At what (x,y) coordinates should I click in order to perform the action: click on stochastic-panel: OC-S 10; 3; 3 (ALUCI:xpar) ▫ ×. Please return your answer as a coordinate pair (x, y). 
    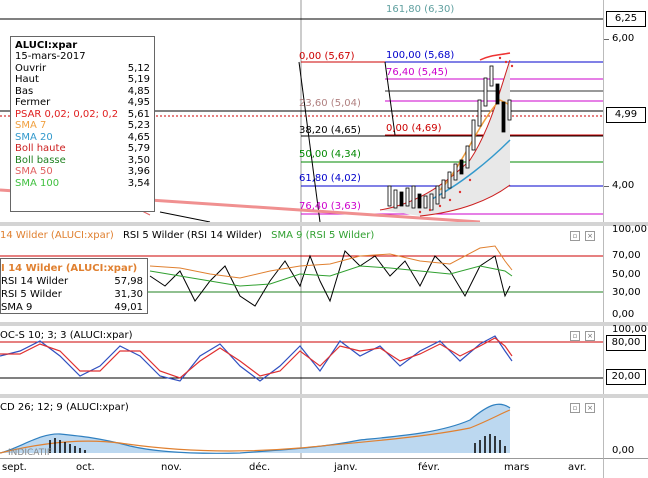
    Looking at the image, I should click on (301, 360).